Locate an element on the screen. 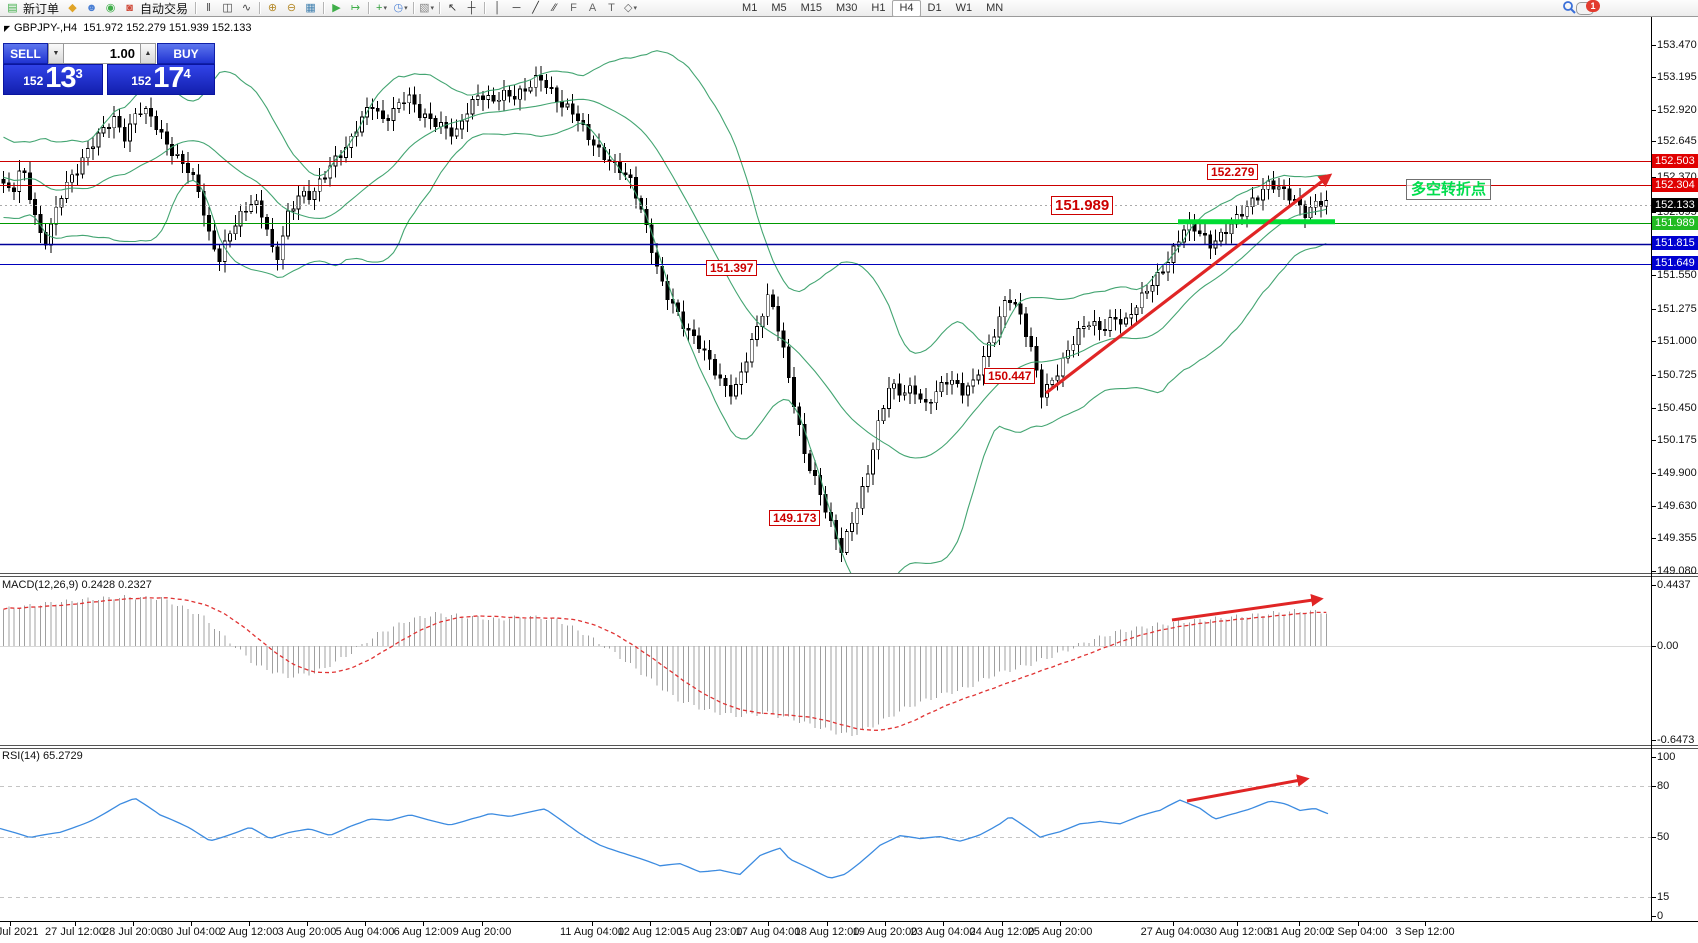 Image resolution: width=1698 pixels, height=943 pixels. price-badge-152.304: 152.304 is located at coordinates (1675, 185).